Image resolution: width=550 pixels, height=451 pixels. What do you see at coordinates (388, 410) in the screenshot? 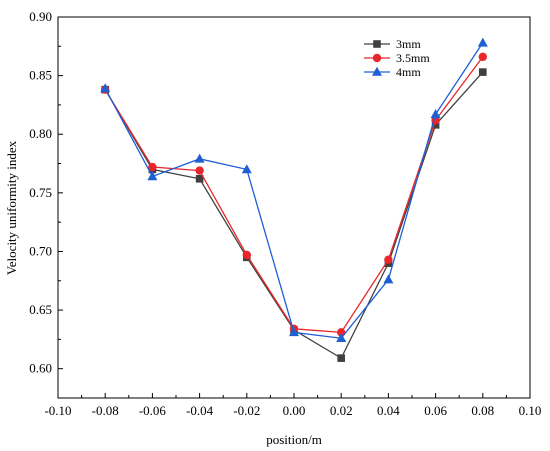
I see `x-tick-label: 0.04` at bounding box center [388, 410].